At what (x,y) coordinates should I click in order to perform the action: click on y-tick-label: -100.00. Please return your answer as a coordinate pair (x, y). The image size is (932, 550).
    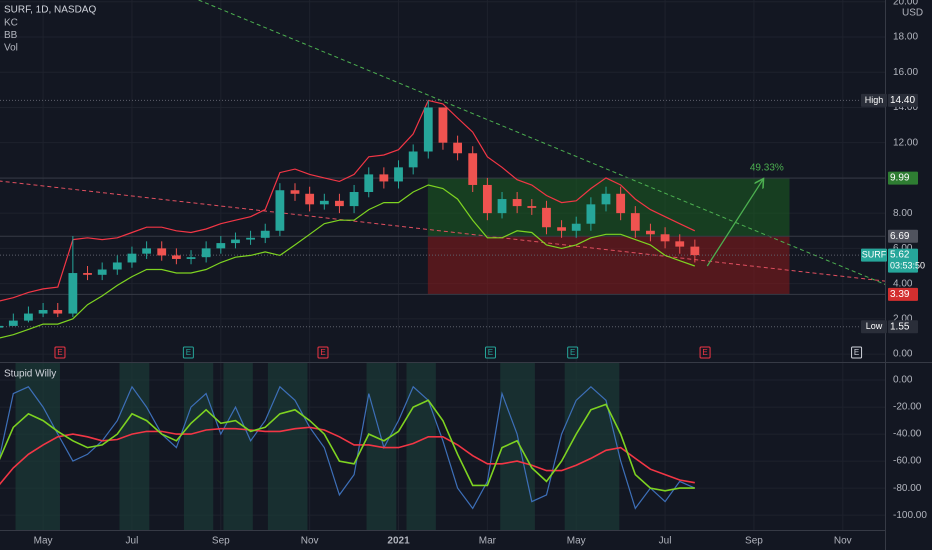
    Looking at the image, I should click on (910, 515).